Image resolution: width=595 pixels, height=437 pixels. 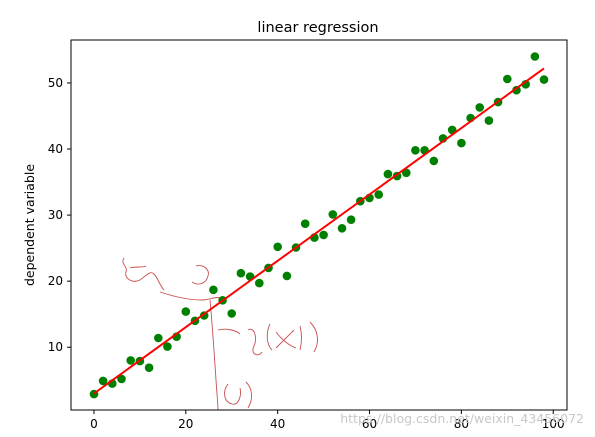 What do you see at coordinates (55, 215) in the screenshot?
I see `y-tick-label: 30` at bounding box center [55, 215].